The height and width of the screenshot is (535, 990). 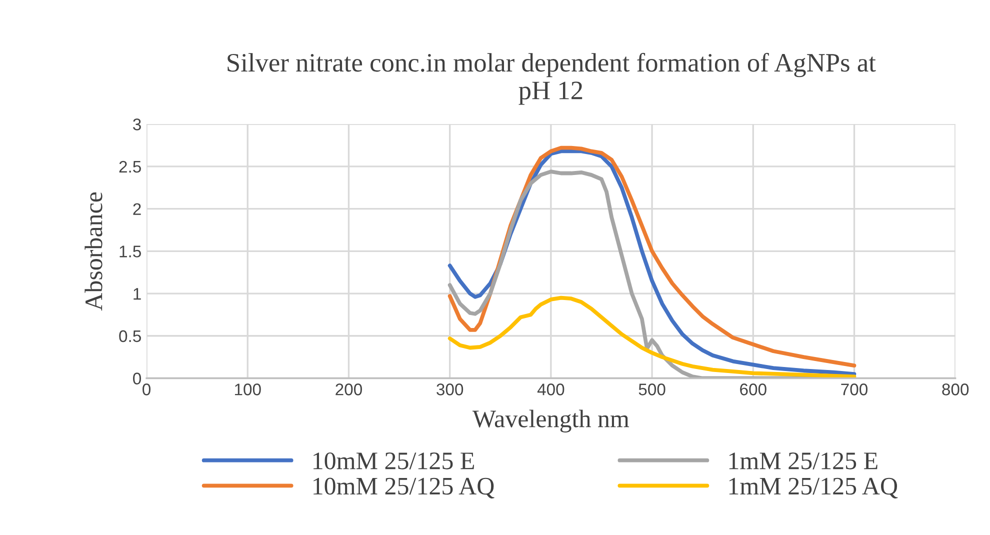 I want to click on x-tick-label: 800, so click(x=955, y=390).